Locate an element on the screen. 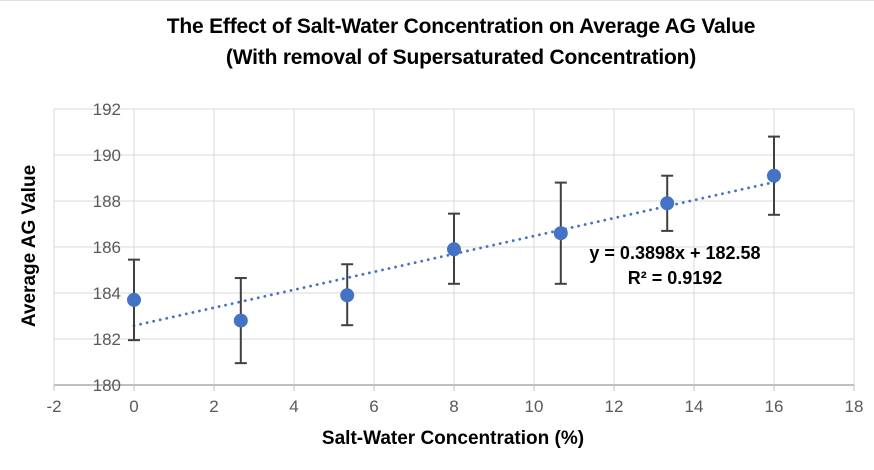 This screenshot has width=874, height=470. y-tick-label: 190 is located at coordinates (107, 155).